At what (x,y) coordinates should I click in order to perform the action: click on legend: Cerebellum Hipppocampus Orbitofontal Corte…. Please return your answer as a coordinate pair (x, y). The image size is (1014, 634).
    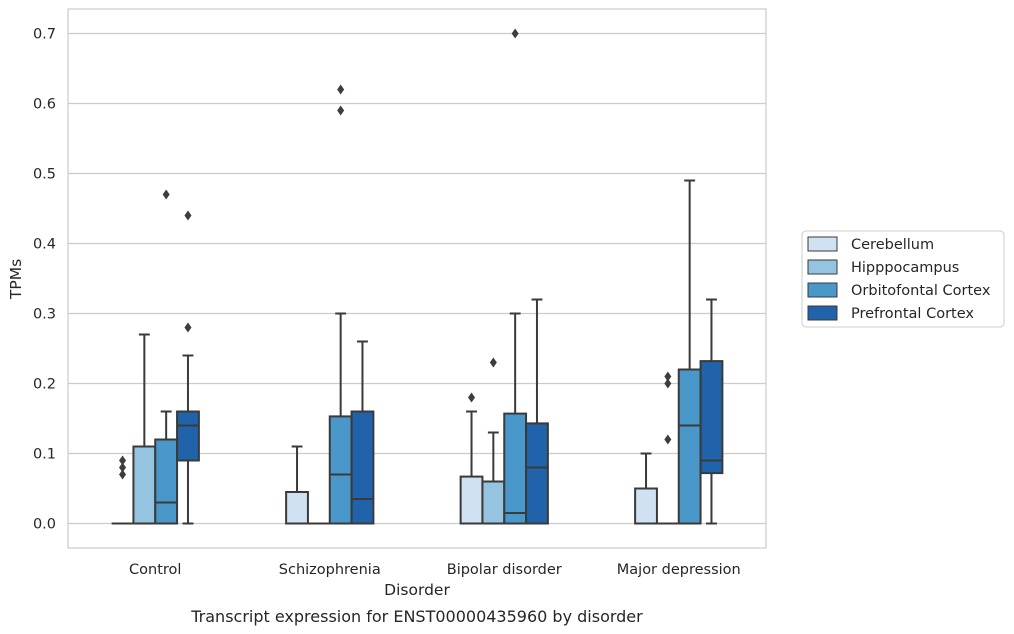
    Looking at the image, I should click on (903, 279).